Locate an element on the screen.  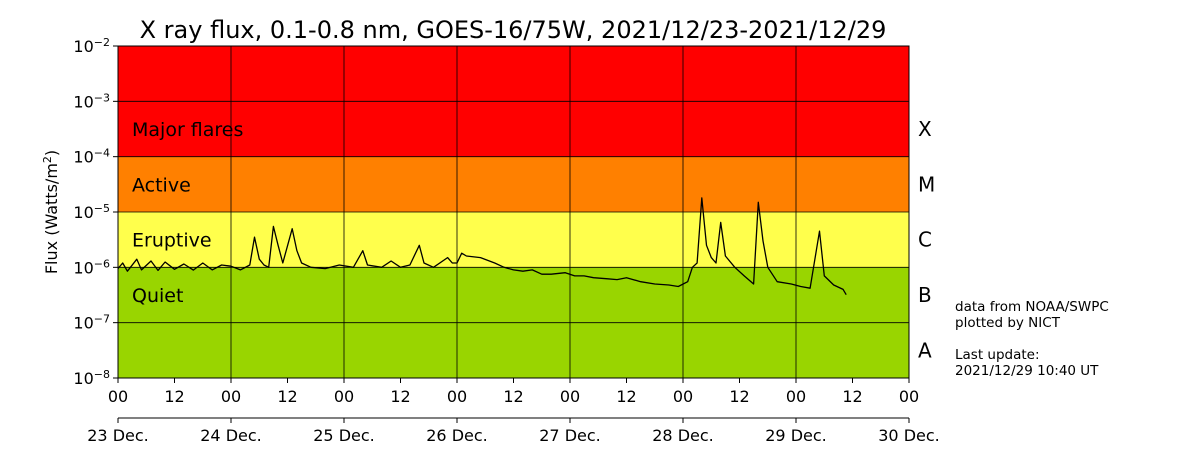
activity-band-labels: Quiet Eruptive Active Major flares is located at coordinates (187, 213).